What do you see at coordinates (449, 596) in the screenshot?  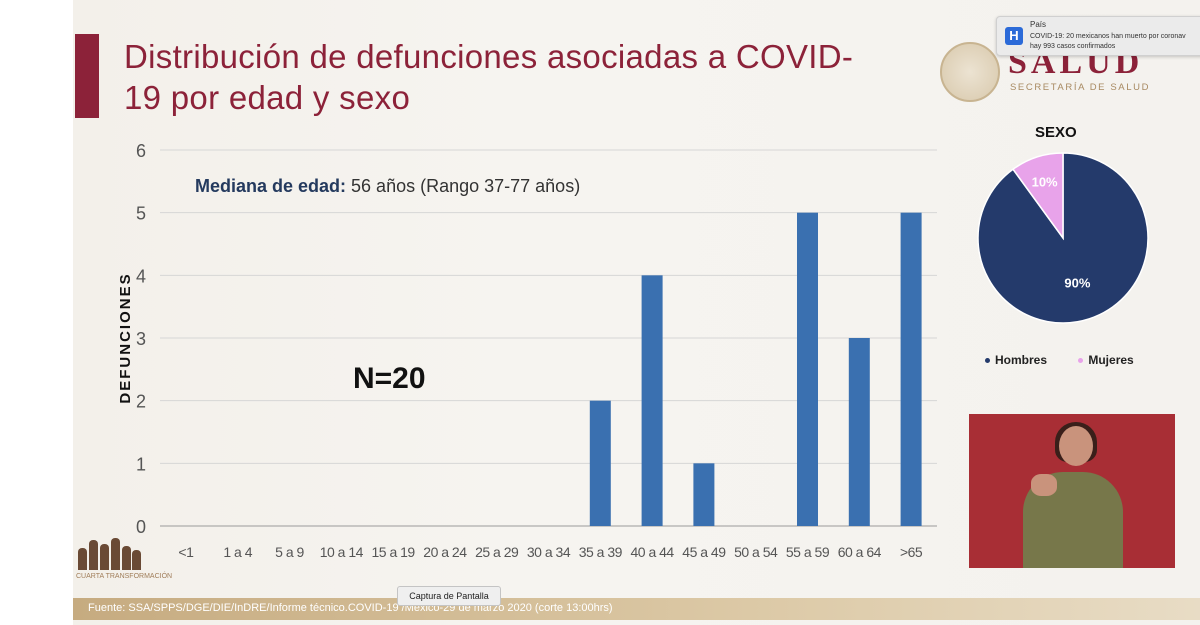 I see `screen-capture-button: Captura de Pantalla` at bounding box center [449, 596].